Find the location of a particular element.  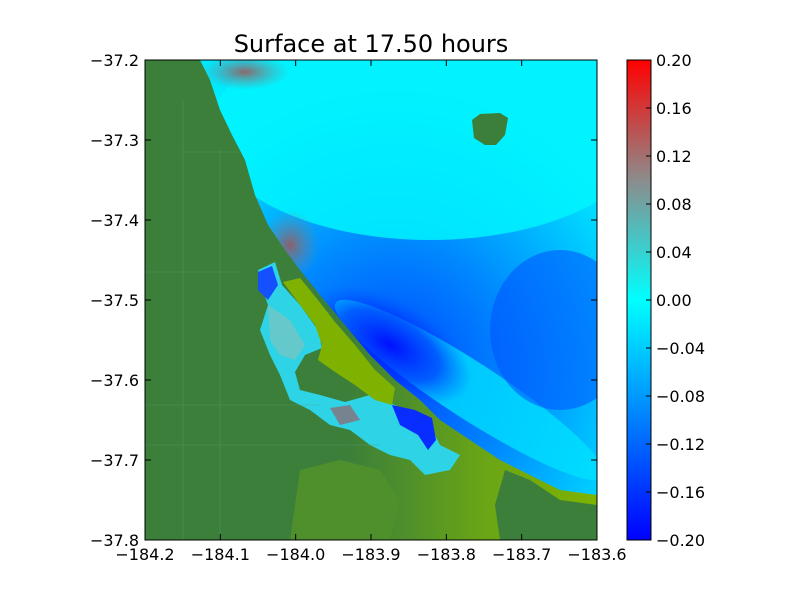

colorbar-tick-label: −0.12 is located at coordinates (680, 444).